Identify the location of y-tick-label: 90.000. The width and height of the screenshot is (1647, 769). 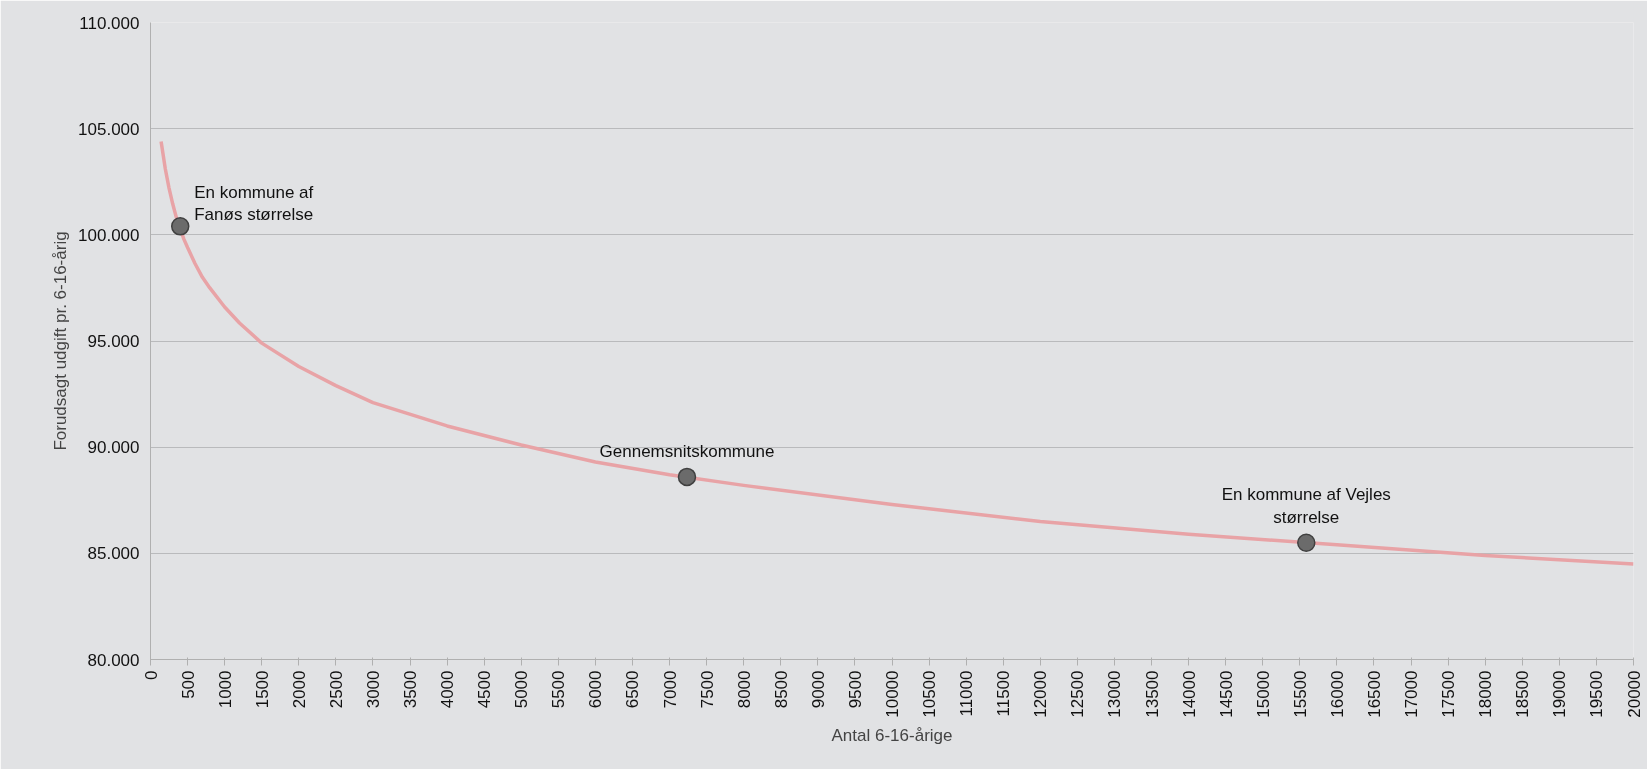
(113, 448).